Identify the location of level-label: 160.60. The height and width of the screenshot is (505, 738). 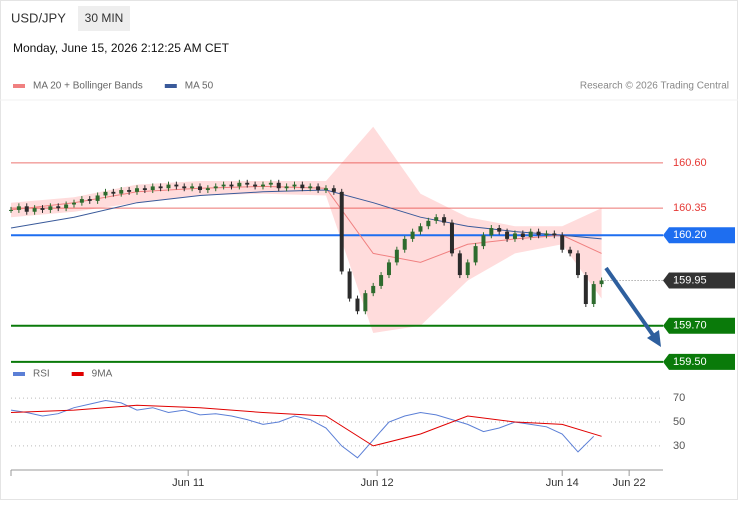
(690, 163).